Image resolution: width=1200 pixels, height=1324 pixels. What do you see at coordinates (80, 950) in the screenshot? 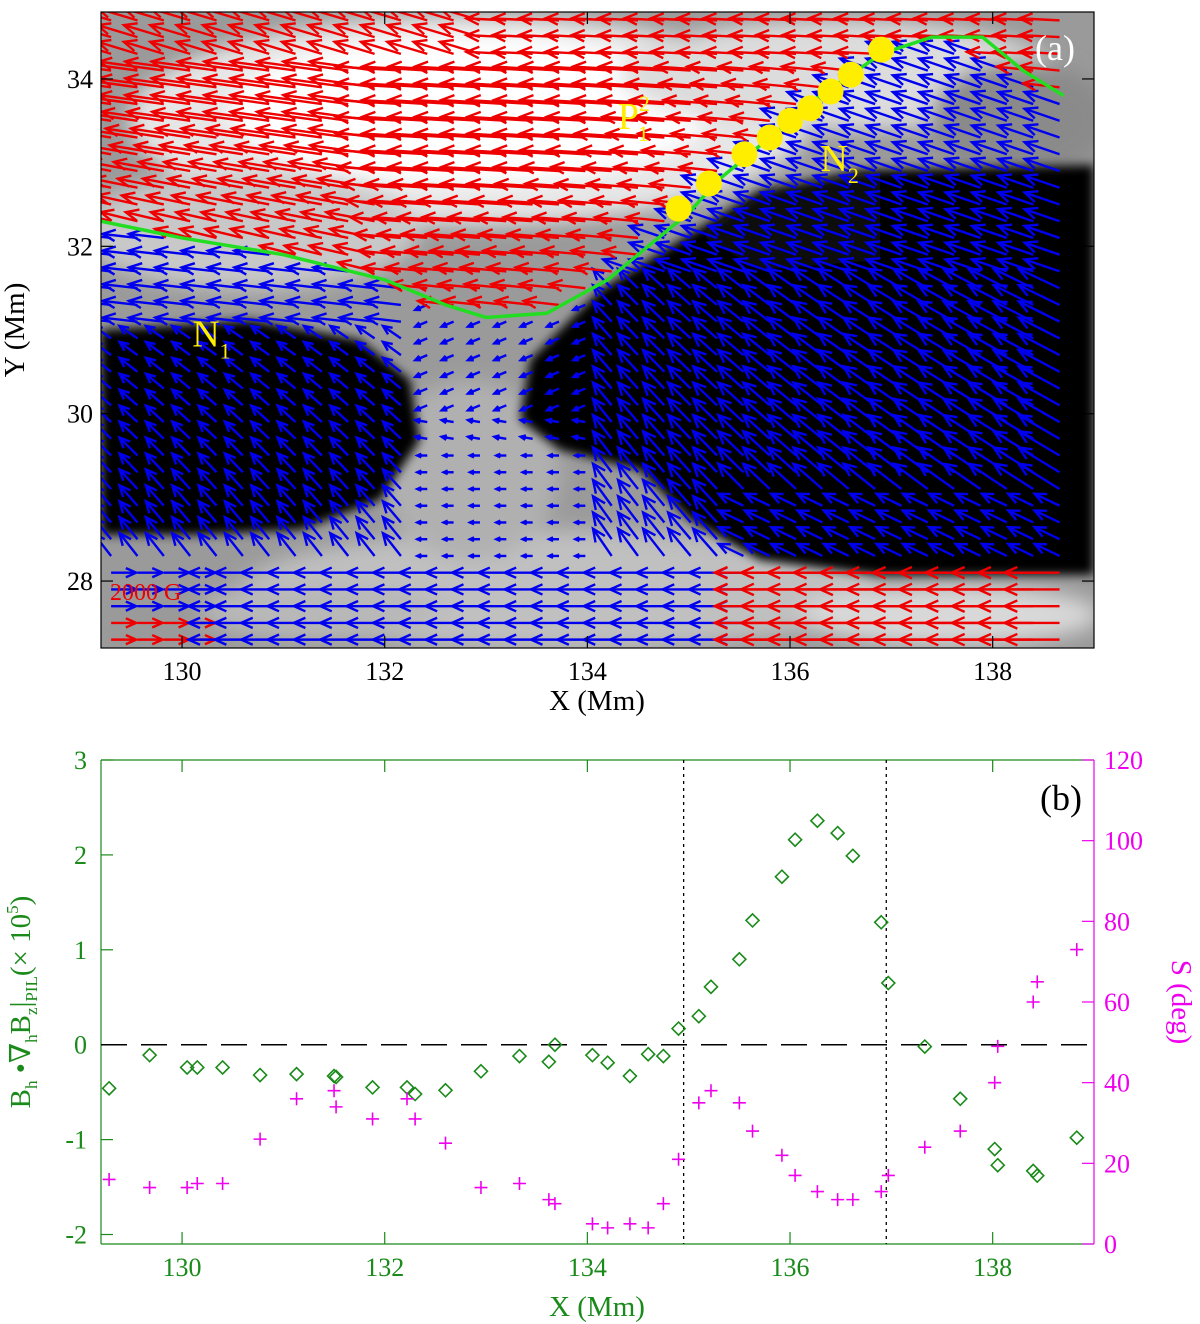
I see `y-tick-label-left: 1` at bounding box center [80, 950].